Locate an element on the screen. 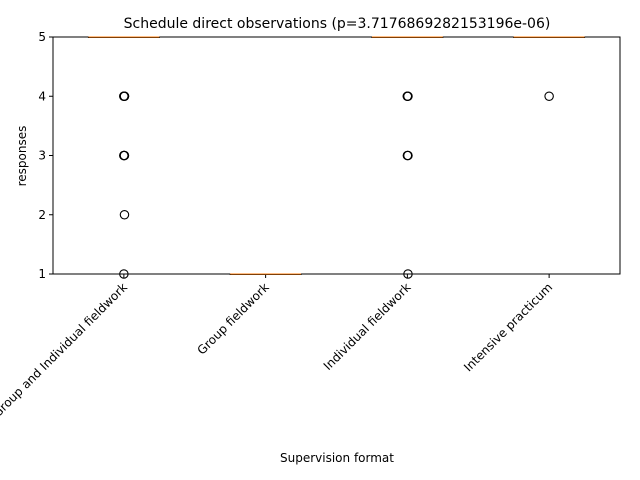  y-tick-label: 5 is located at coordinates (42, 37).